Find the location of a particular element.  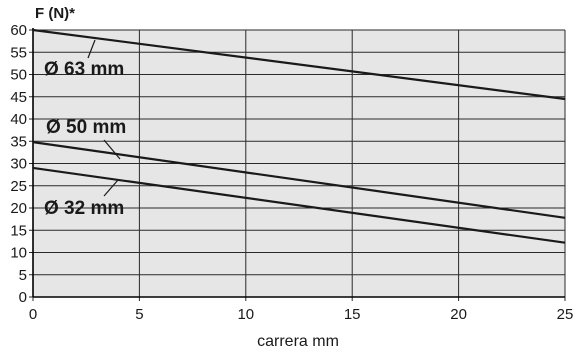

y-tick-label: 5 is located at coordinates (23, 275).